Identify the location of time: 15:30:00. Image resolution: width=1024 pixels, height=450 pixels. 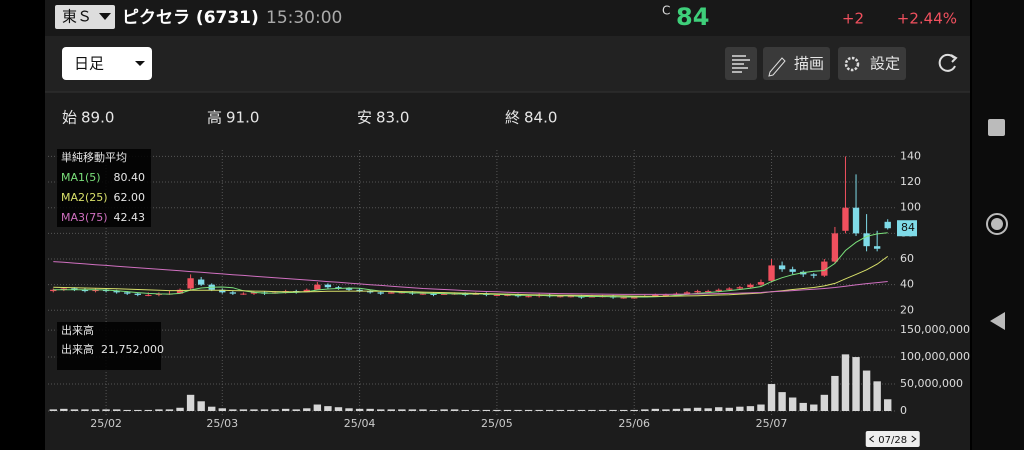
(304, 18).